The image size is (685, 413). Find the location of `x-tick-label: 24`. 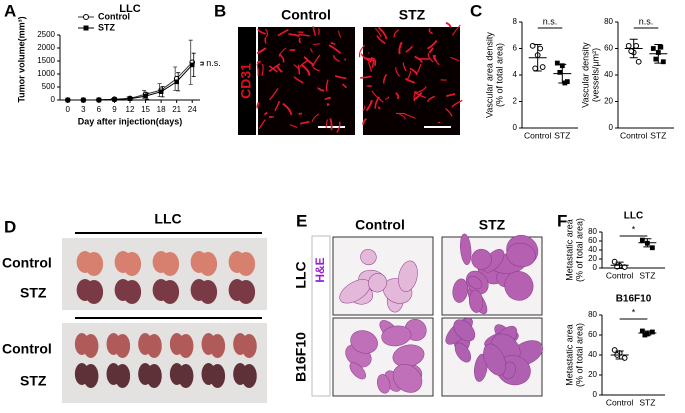

x-tick-label: 24 is located at coordinates (192, 109).